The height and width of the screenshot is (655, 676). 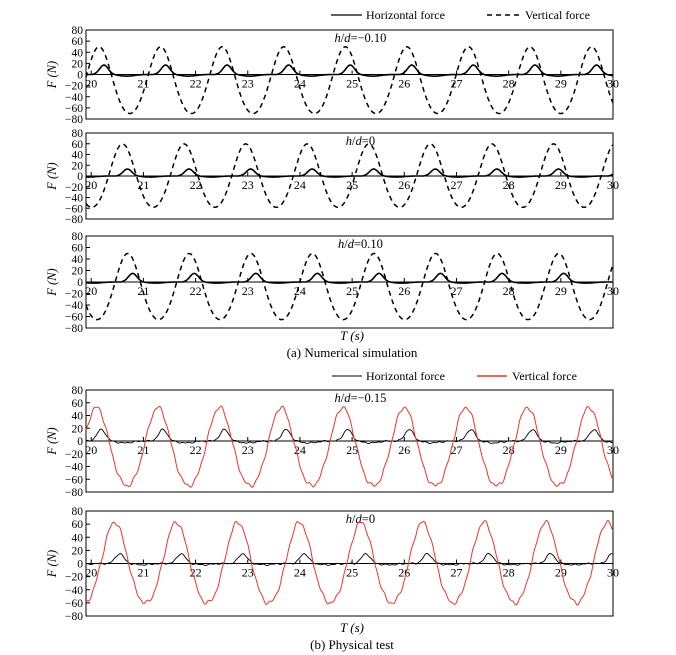 What do you see at coordinates (352, 627) in the screenshot?
I see `x-axis-label-b: T (s)` at bounding box center [352, 627].